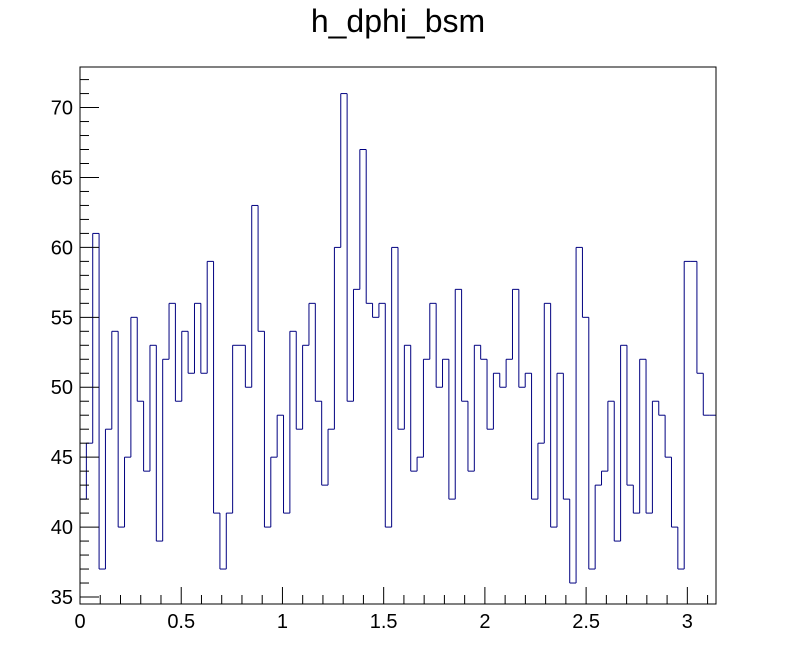 The width and height of the screenshot is (796, 672). What do you see at coordinates (484, 622) in the screenshot?
I see `x-tick-label: 2` at bounding box center [484, 622].